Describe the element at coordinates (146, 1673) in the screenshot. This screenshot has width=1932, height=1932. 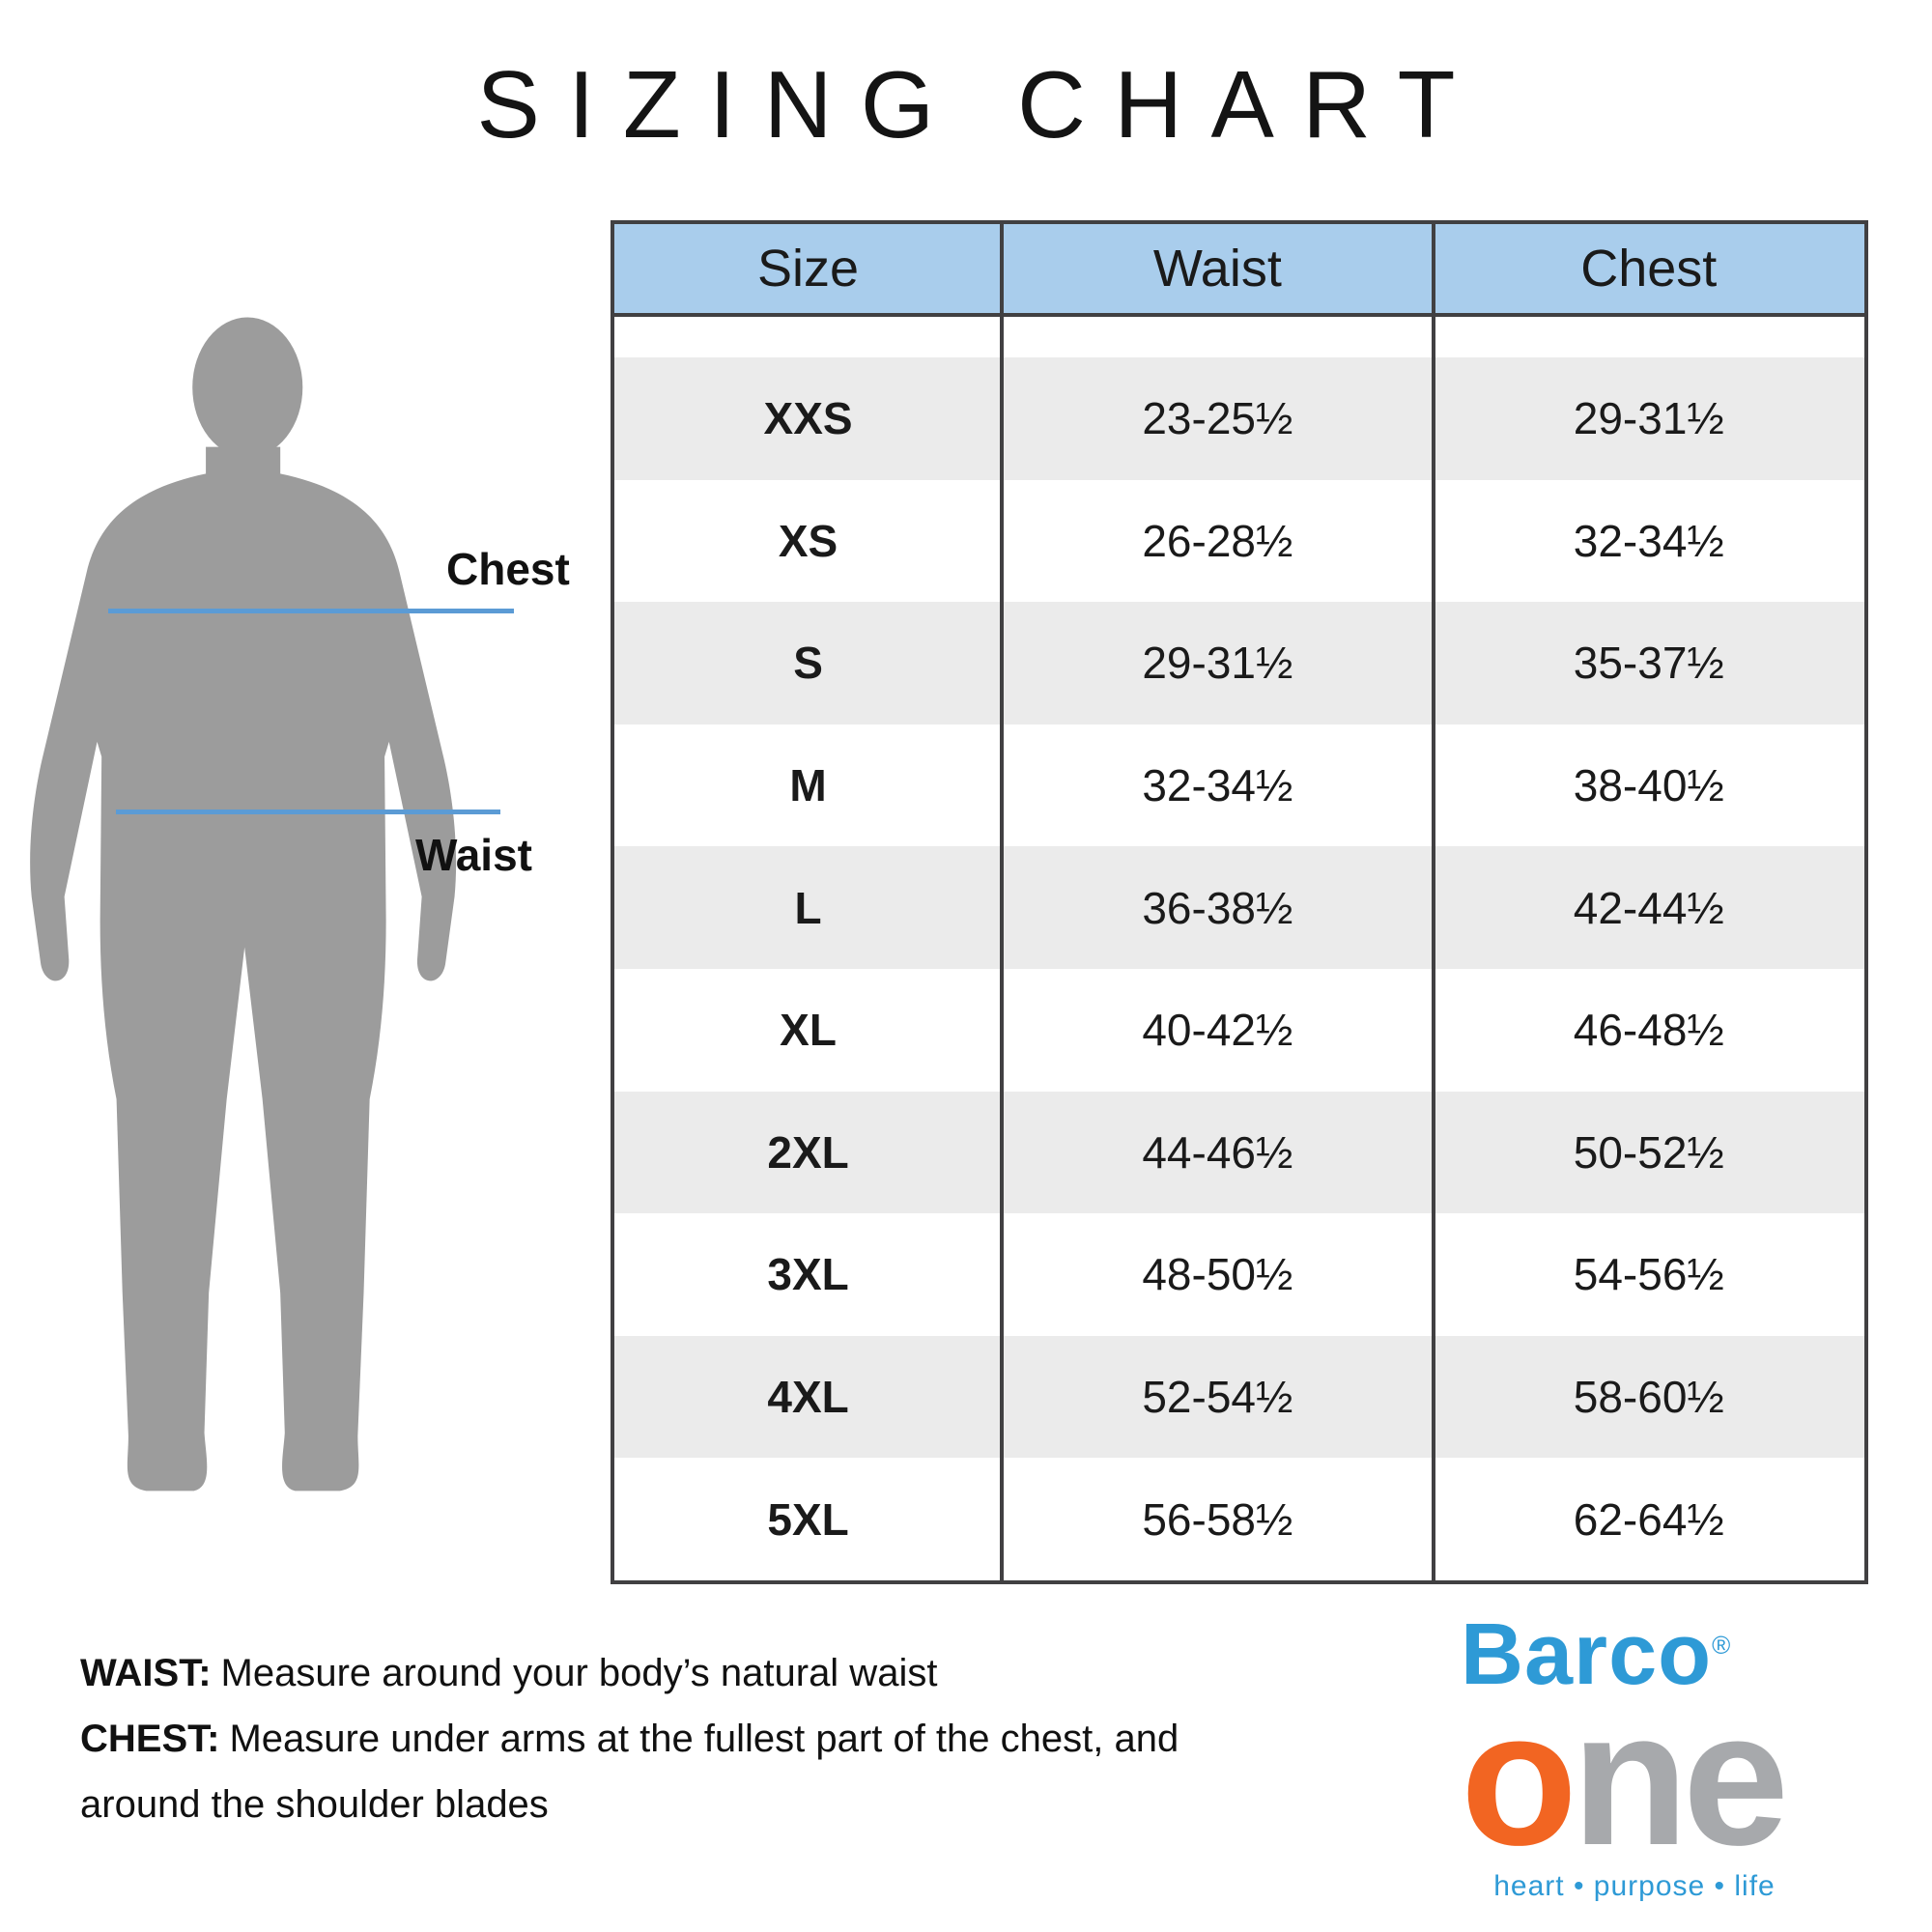
I see `waist-note-label: WAIST:` at that location.